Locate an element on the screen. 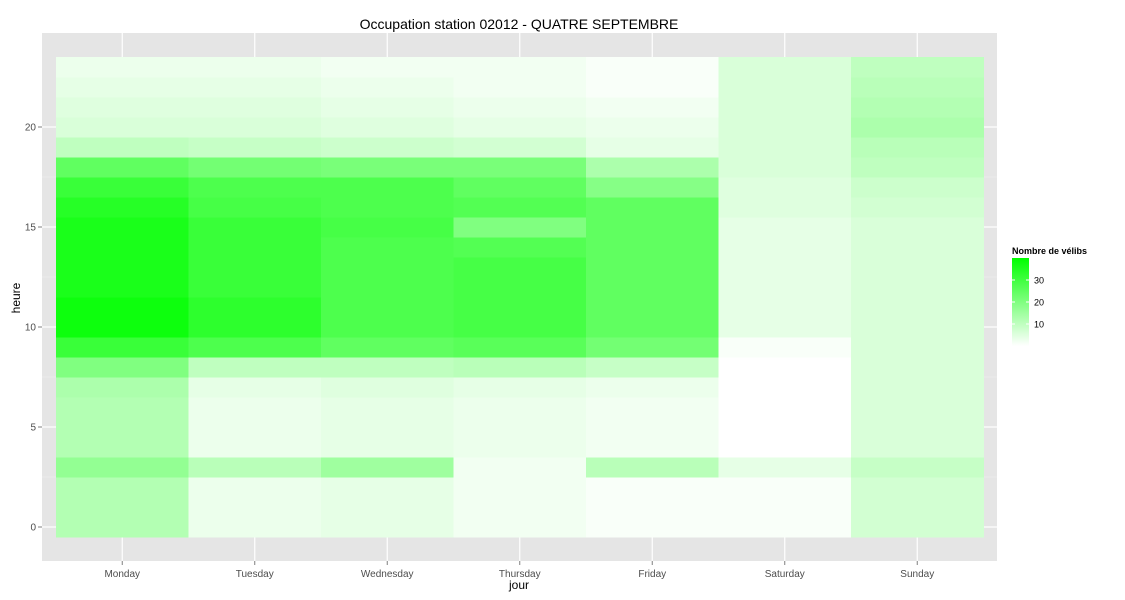  y-tick-label: 0 is located at coordinates (33, 528).